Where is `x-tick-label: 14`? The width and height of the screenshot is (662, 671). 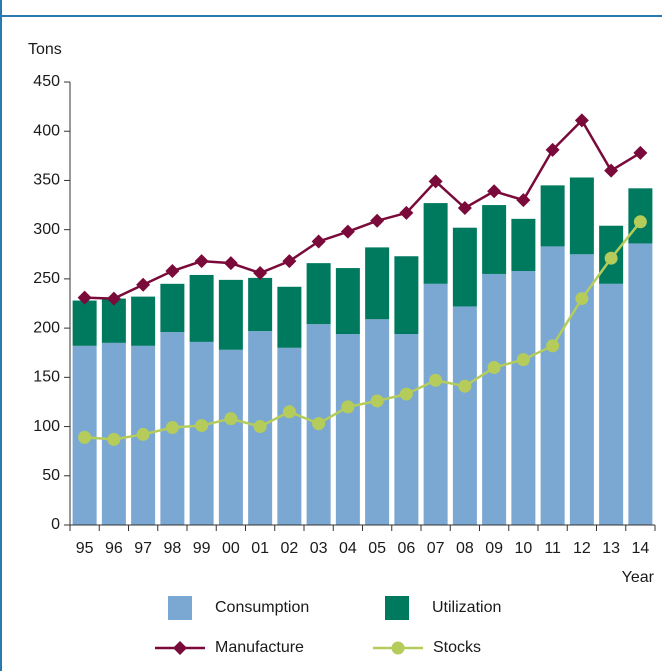 x-tick-label: 14 is located at coordinates (640, 548).